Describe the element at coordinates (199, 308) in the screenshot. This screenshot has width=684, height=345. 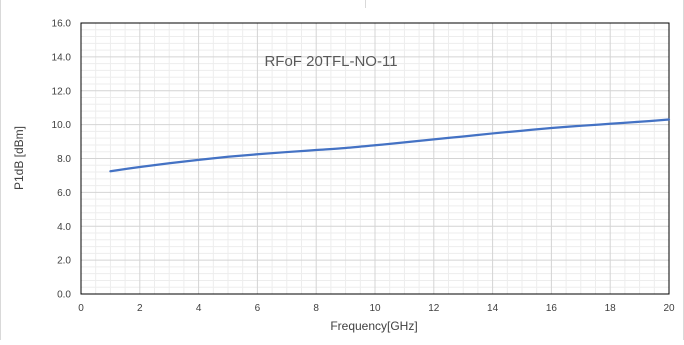
I see `x-tick-label: 4` at that location.